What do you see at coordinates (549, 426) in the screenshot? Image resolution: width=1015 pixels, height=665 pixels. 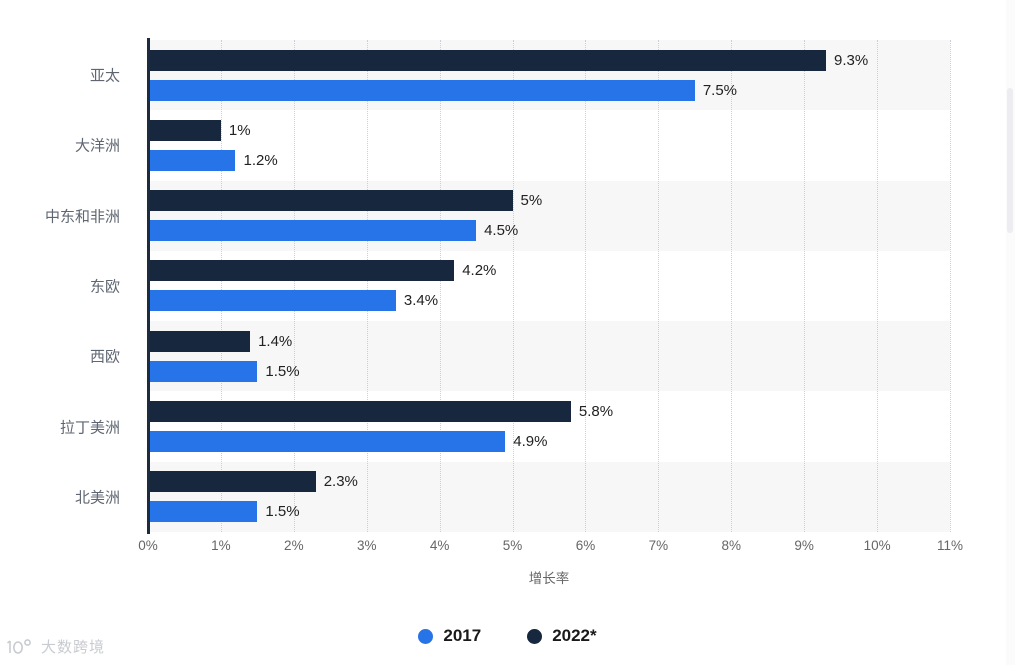 I see `bar-group-拉丁美洲: 5.8% 4.9%` at bounding box center [549, 426].